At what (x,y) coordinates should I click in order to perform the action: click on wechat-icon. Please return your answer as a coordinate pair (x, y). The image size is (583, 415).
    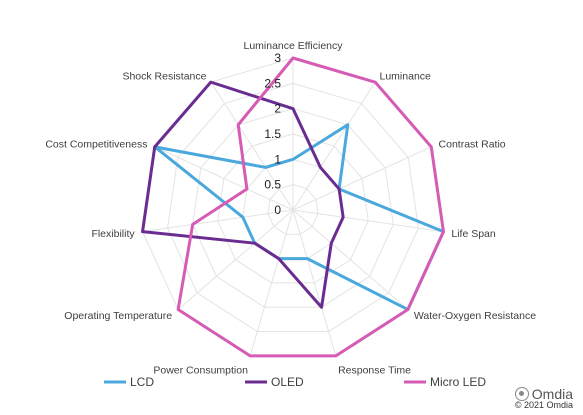
    Looking at the image, I should click on (521, 394).